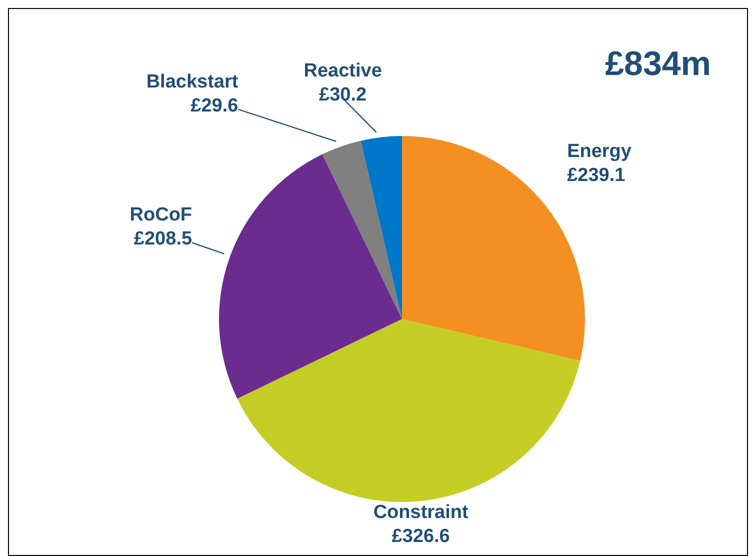  Describe the element at coordinates (161, 215) in the screenshot. I see `slice-label: RoCoF` at that location.